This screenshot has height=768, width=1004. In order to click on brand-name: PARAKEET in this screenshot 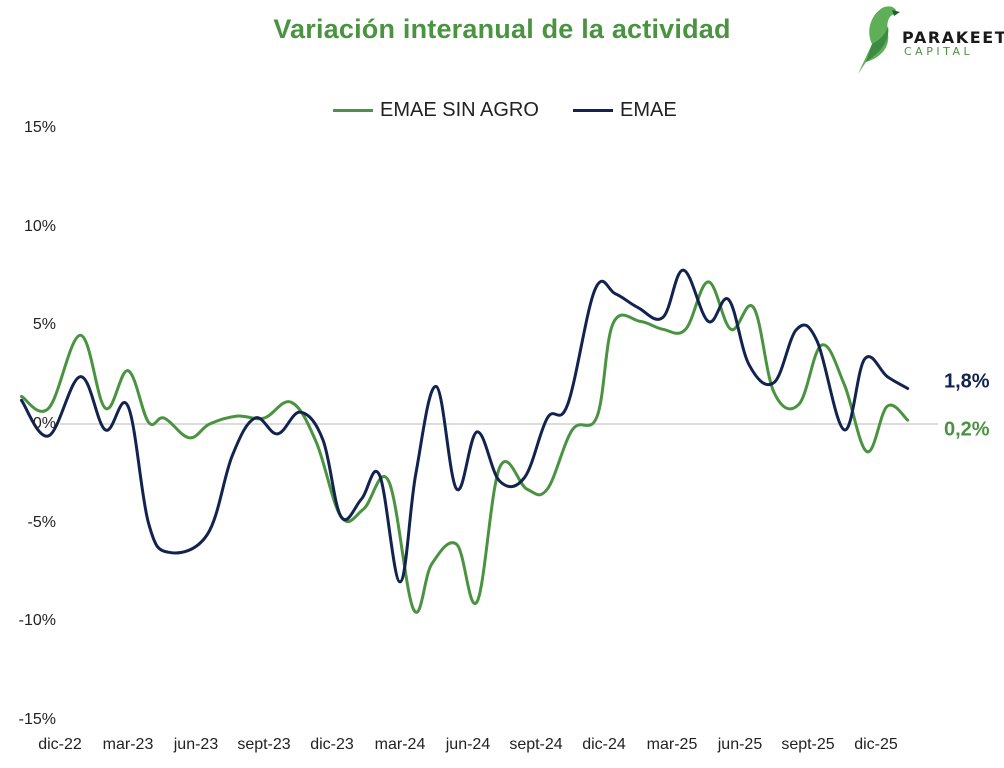, I will do `click(953, 37)`.